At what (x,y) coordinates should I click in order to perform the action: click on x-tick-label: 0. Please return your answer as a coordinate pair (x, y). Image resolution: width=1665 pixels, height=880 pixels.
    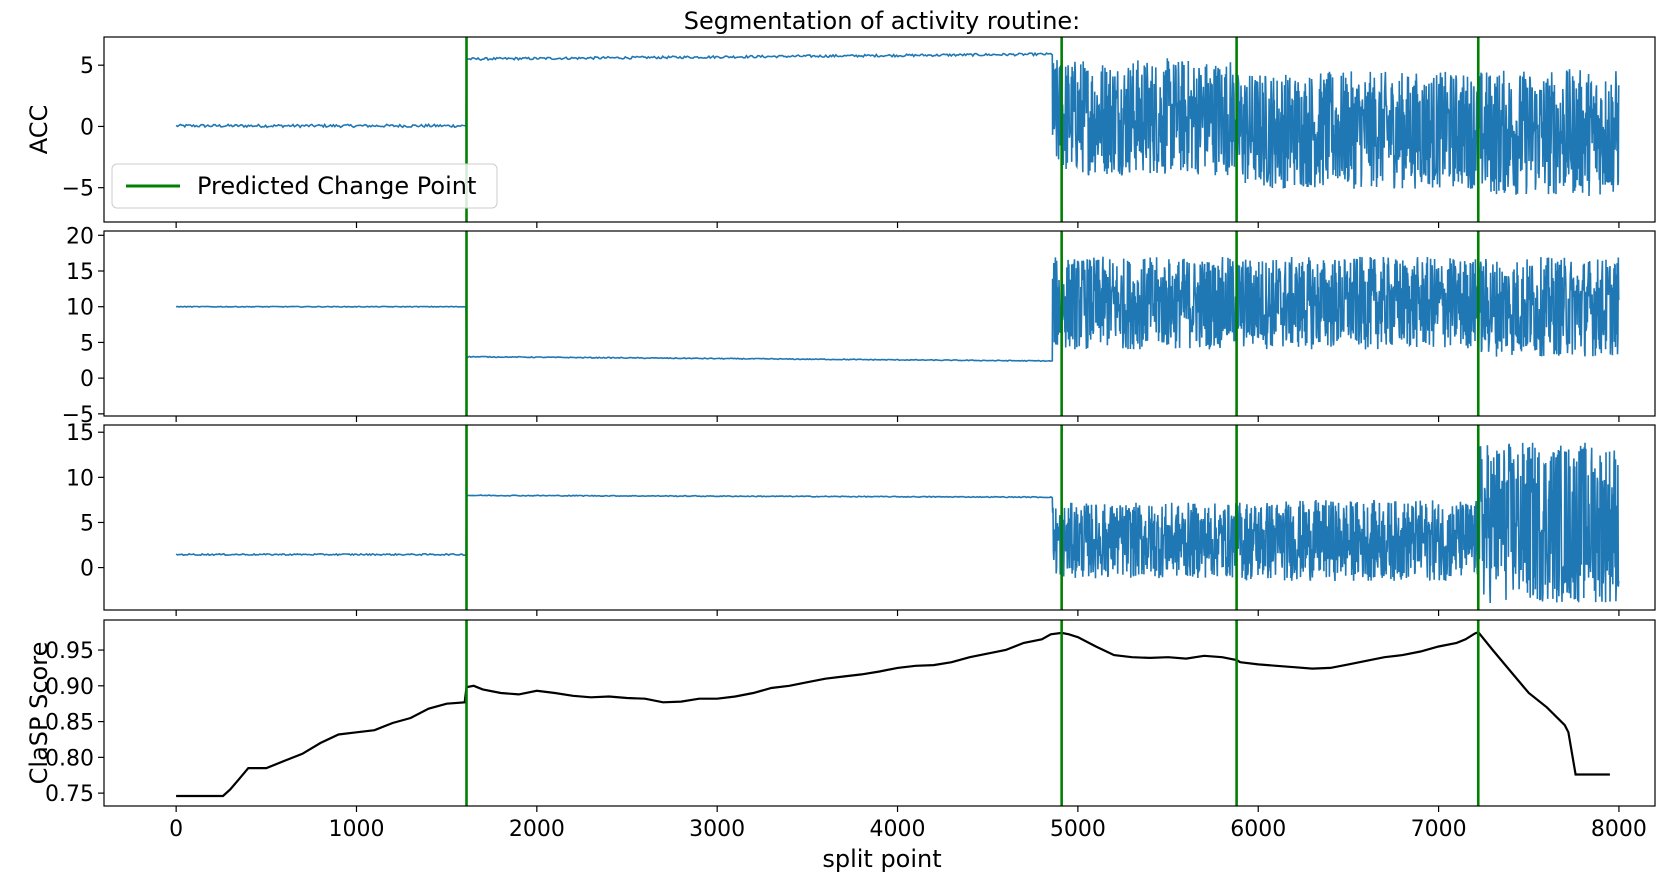
    Looking at the image, I should click on (176, 829).